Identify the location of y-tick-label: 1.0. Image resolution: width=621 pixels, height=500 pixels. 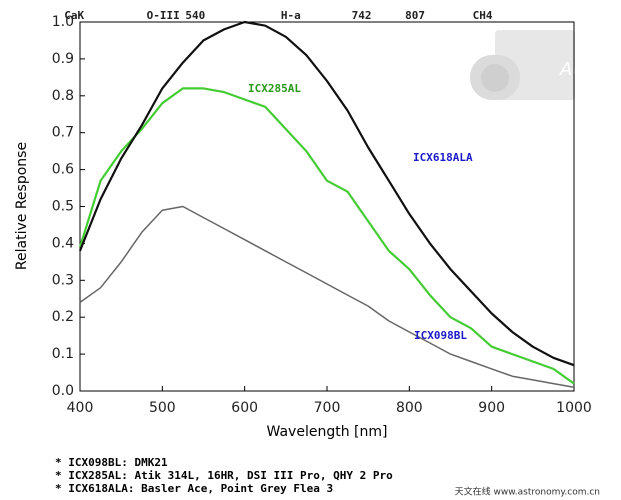
(63, 22).